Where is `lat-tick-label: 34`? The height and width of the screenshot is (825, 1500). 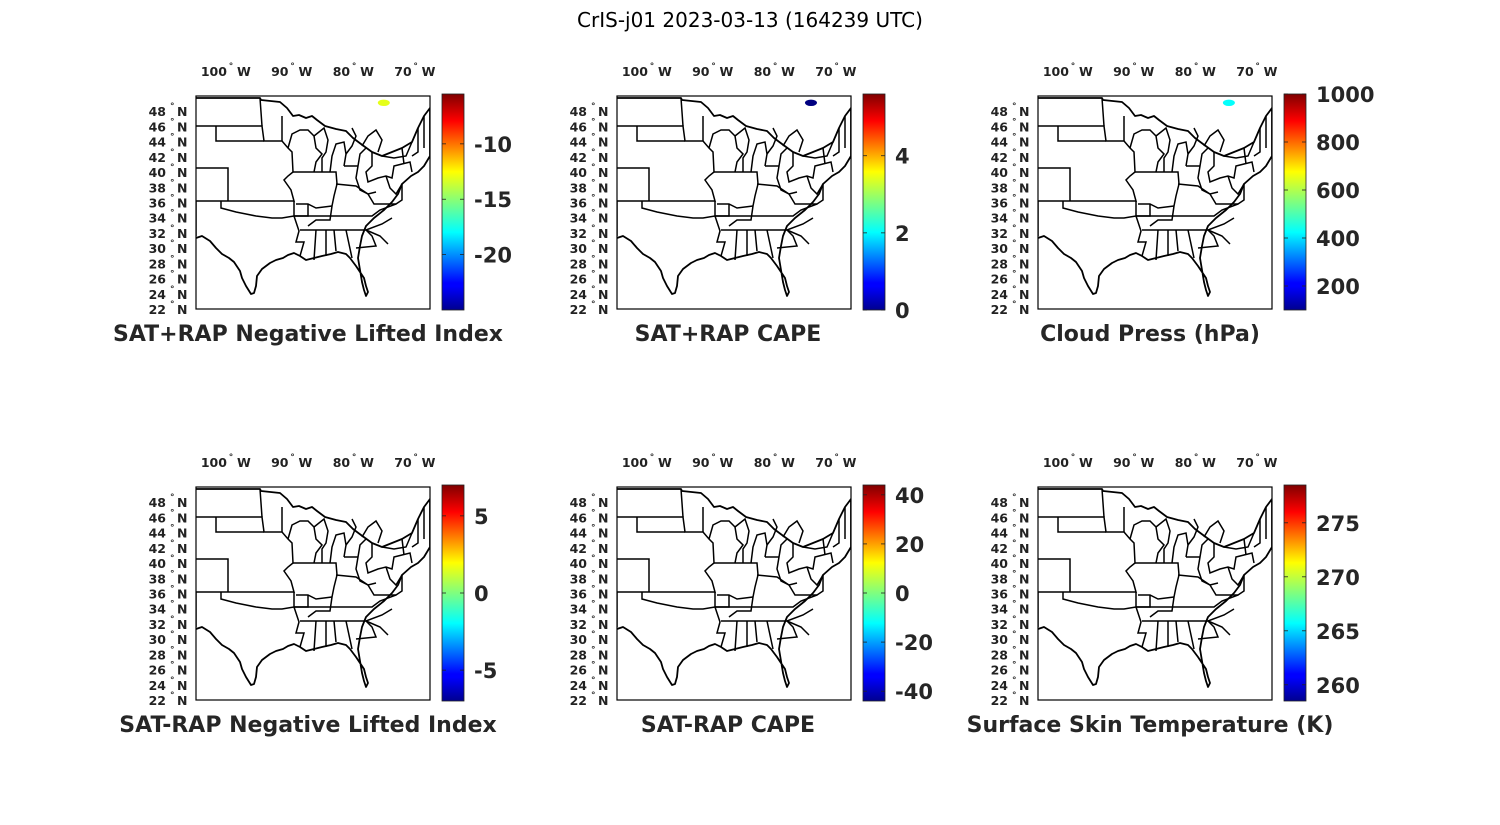
lat-tick-label: 34 is located at coordinates (158, 218).